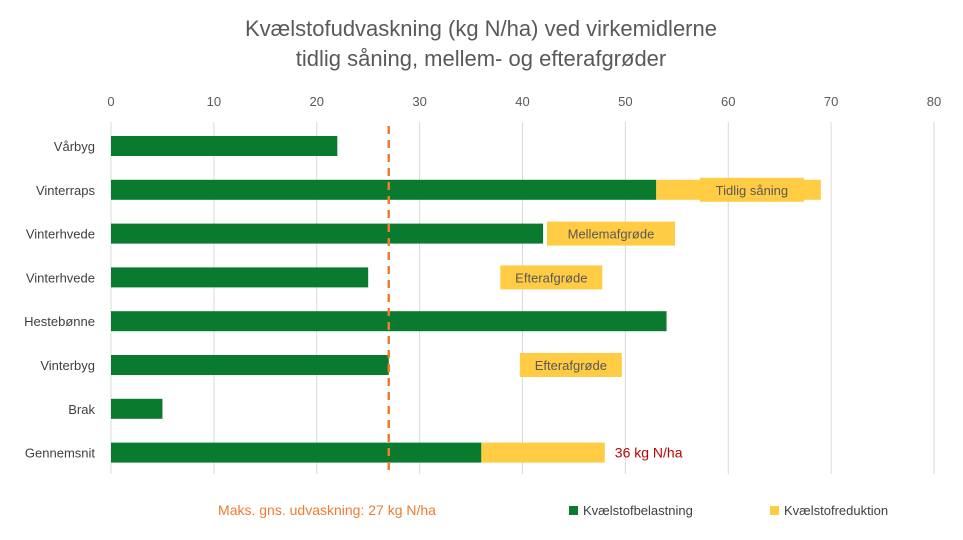 This screenshot has width=963, height=540. What do you see at coordinates (317, 101) in the screenshot?
I see `x-tick-label-20: 20` at bounding box center [317, 101].